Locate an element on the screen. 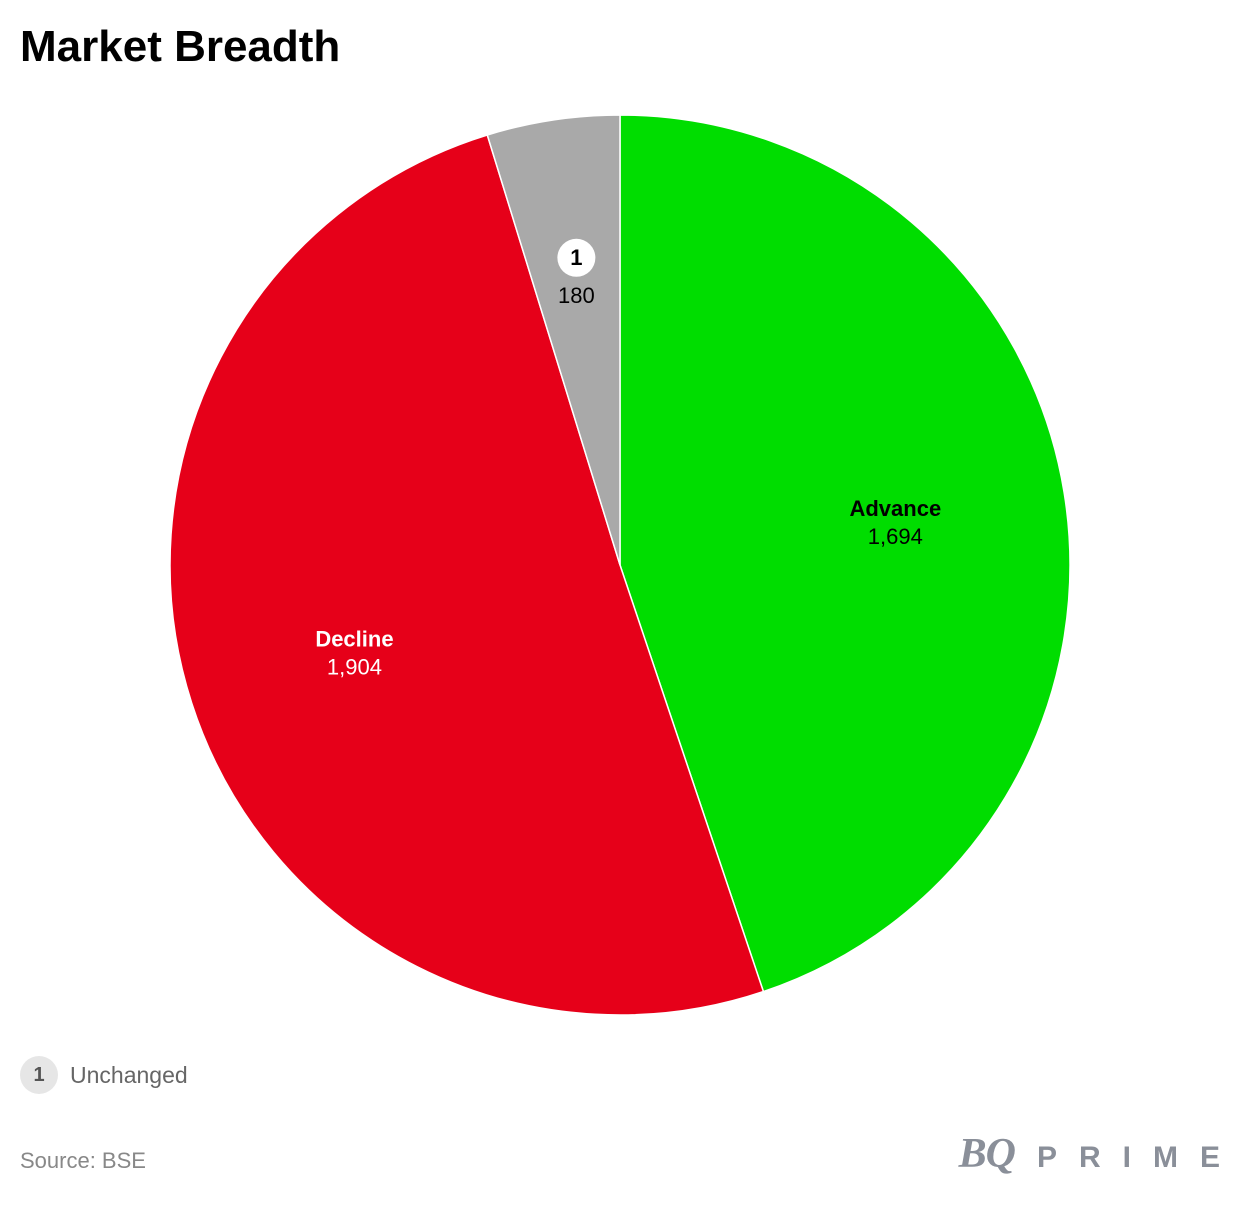 The width and height of the screenshot is (1240, 1206). slice-value-unchanged: 180 is located at coordinates (576, 295).